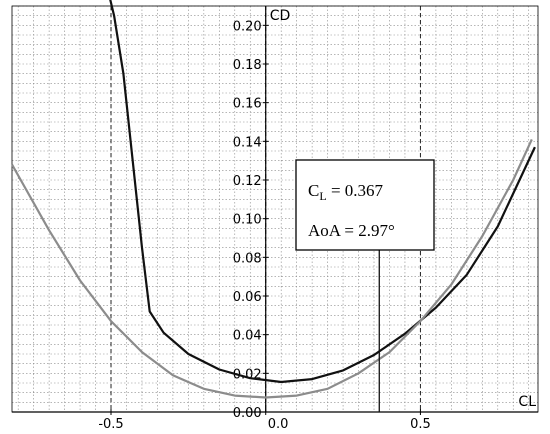 The image size is (550, 434). What do you see at coordinates (247, 258) in the screenshot?
I see `y-tick-label: 0.08` at bounding box center [247, 258].